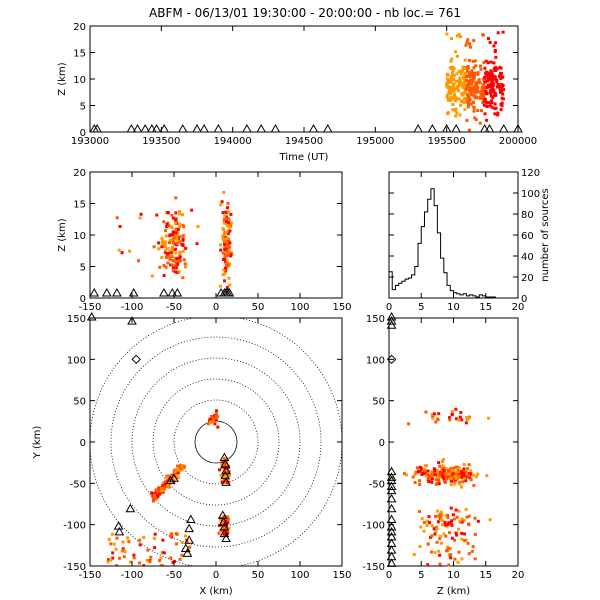 This screenshot has height=600, width=600. I want to click on y-tick-label: 50, so click(79, 402).